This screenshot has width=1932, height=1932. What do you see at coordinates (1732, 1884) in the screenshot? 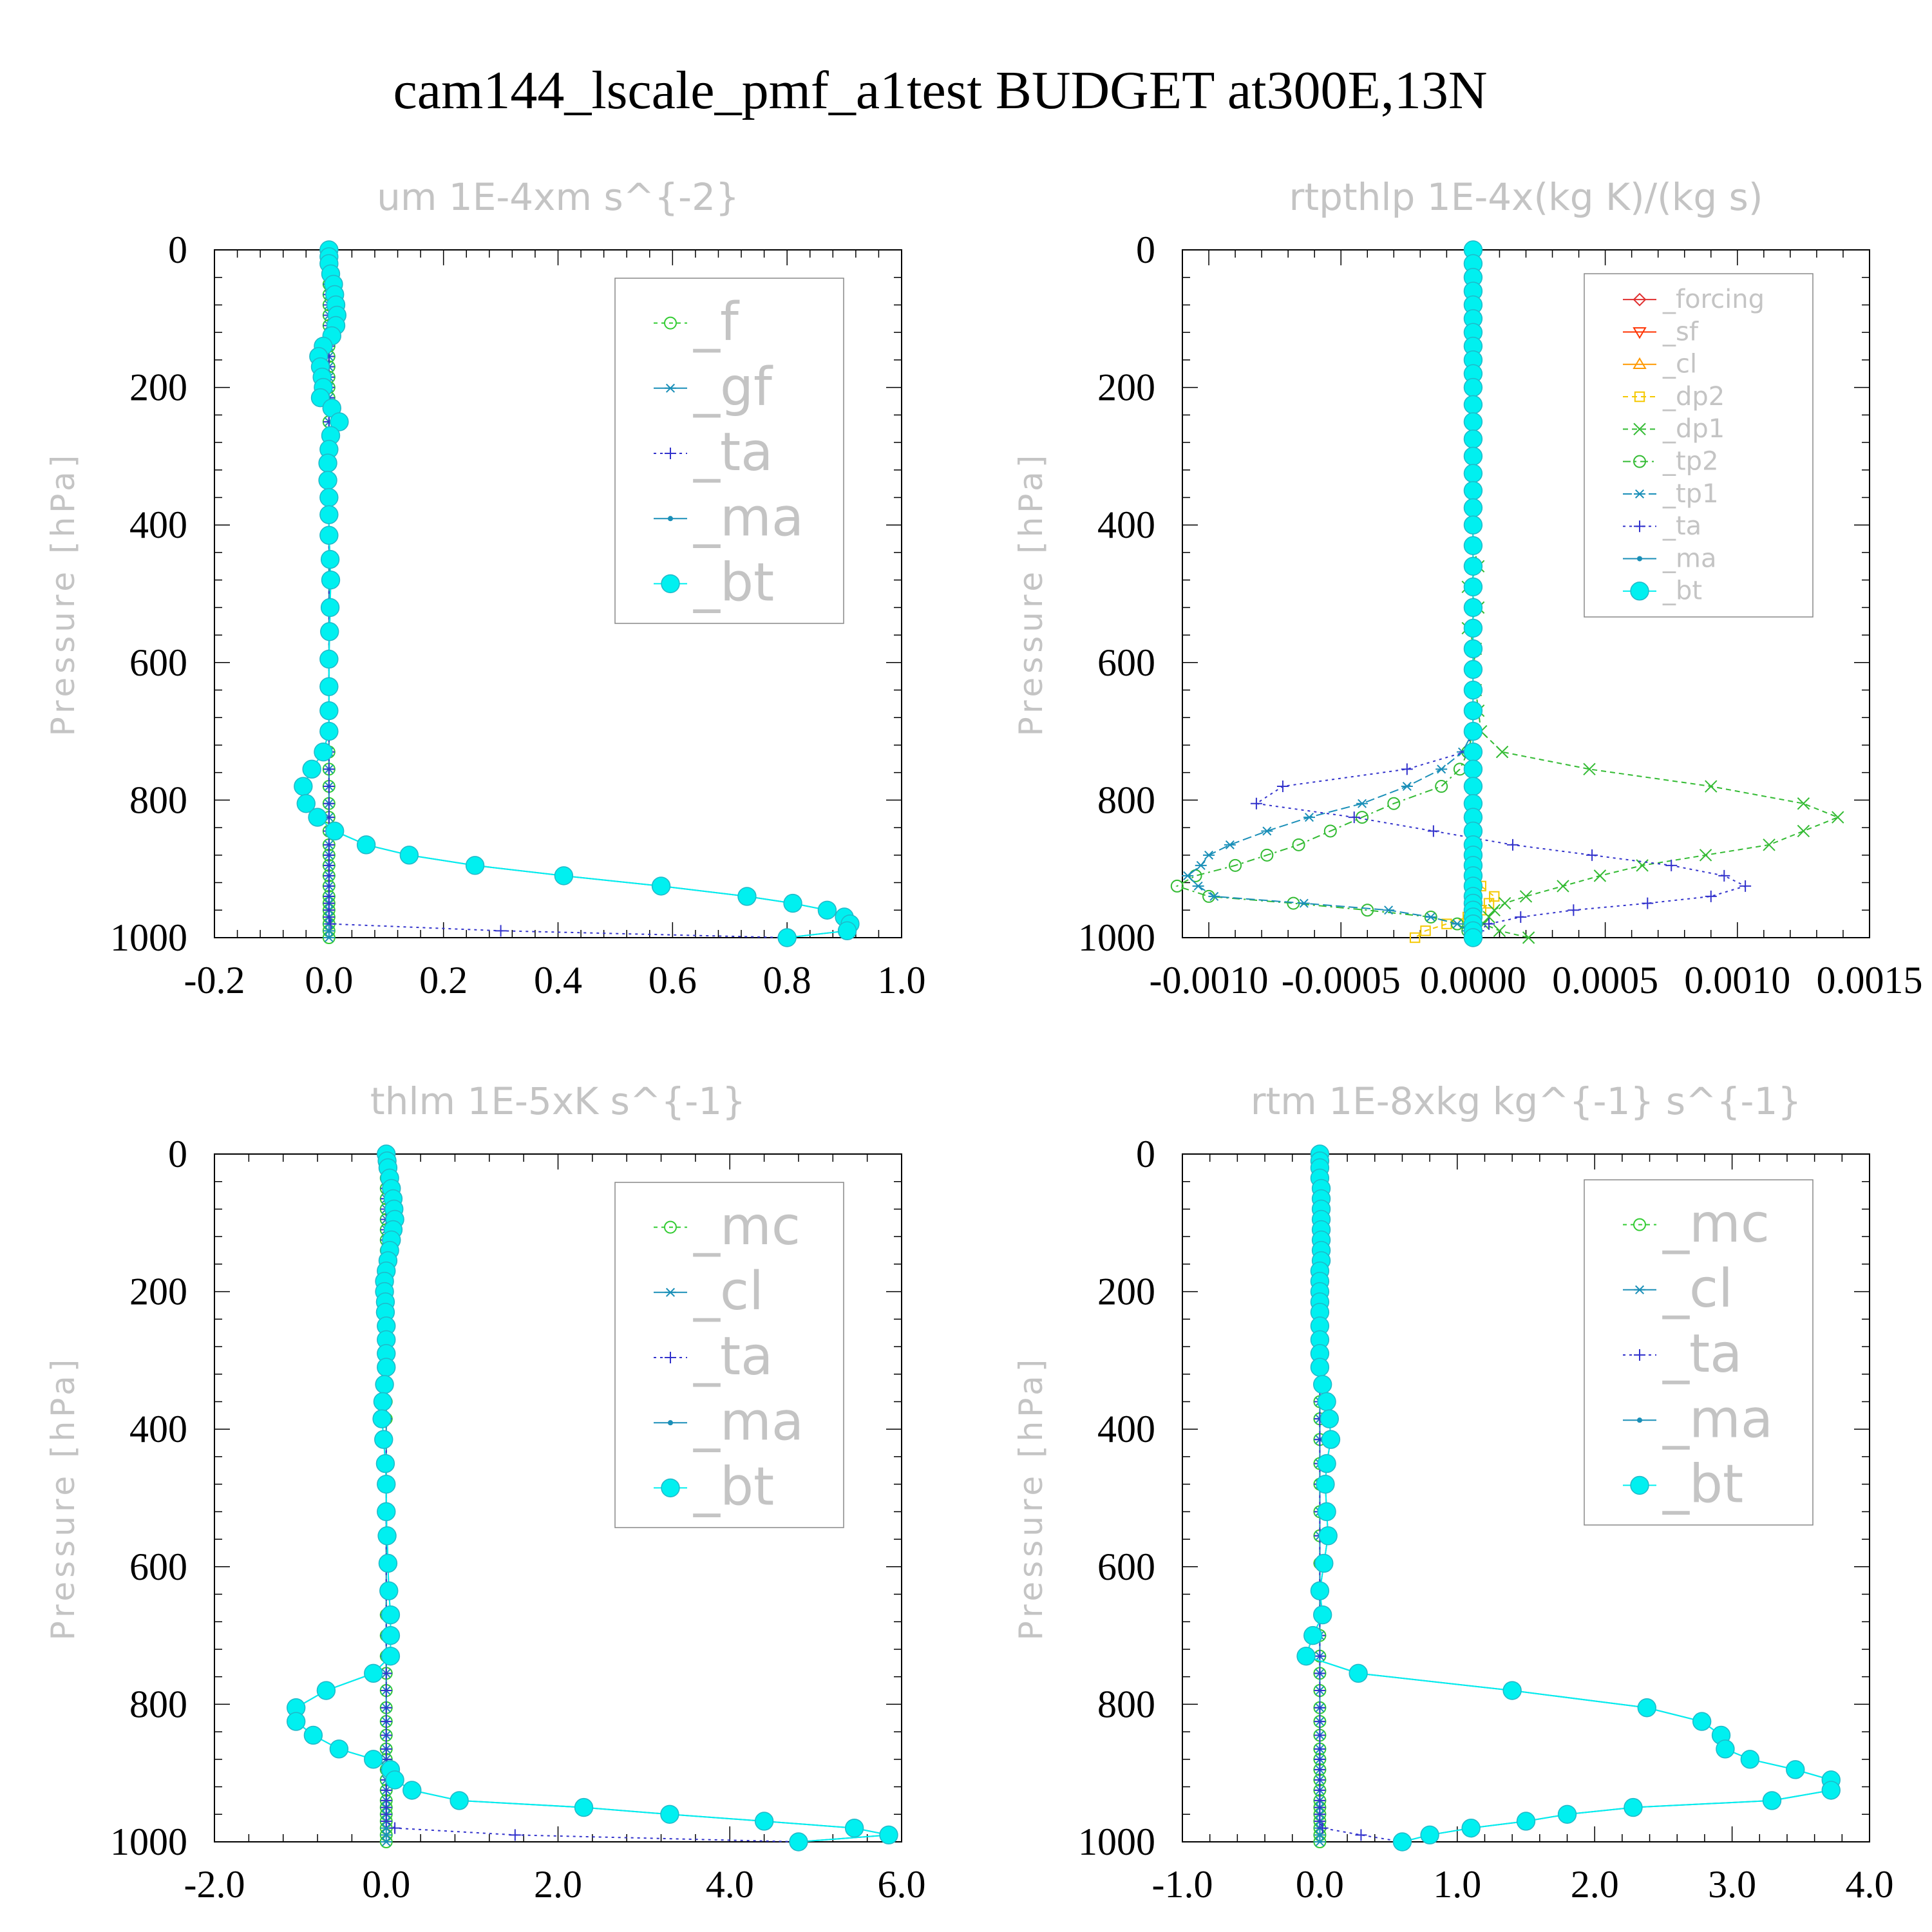
I see `x-tick-label: 3.0` at bounding box center [1732, 1884].